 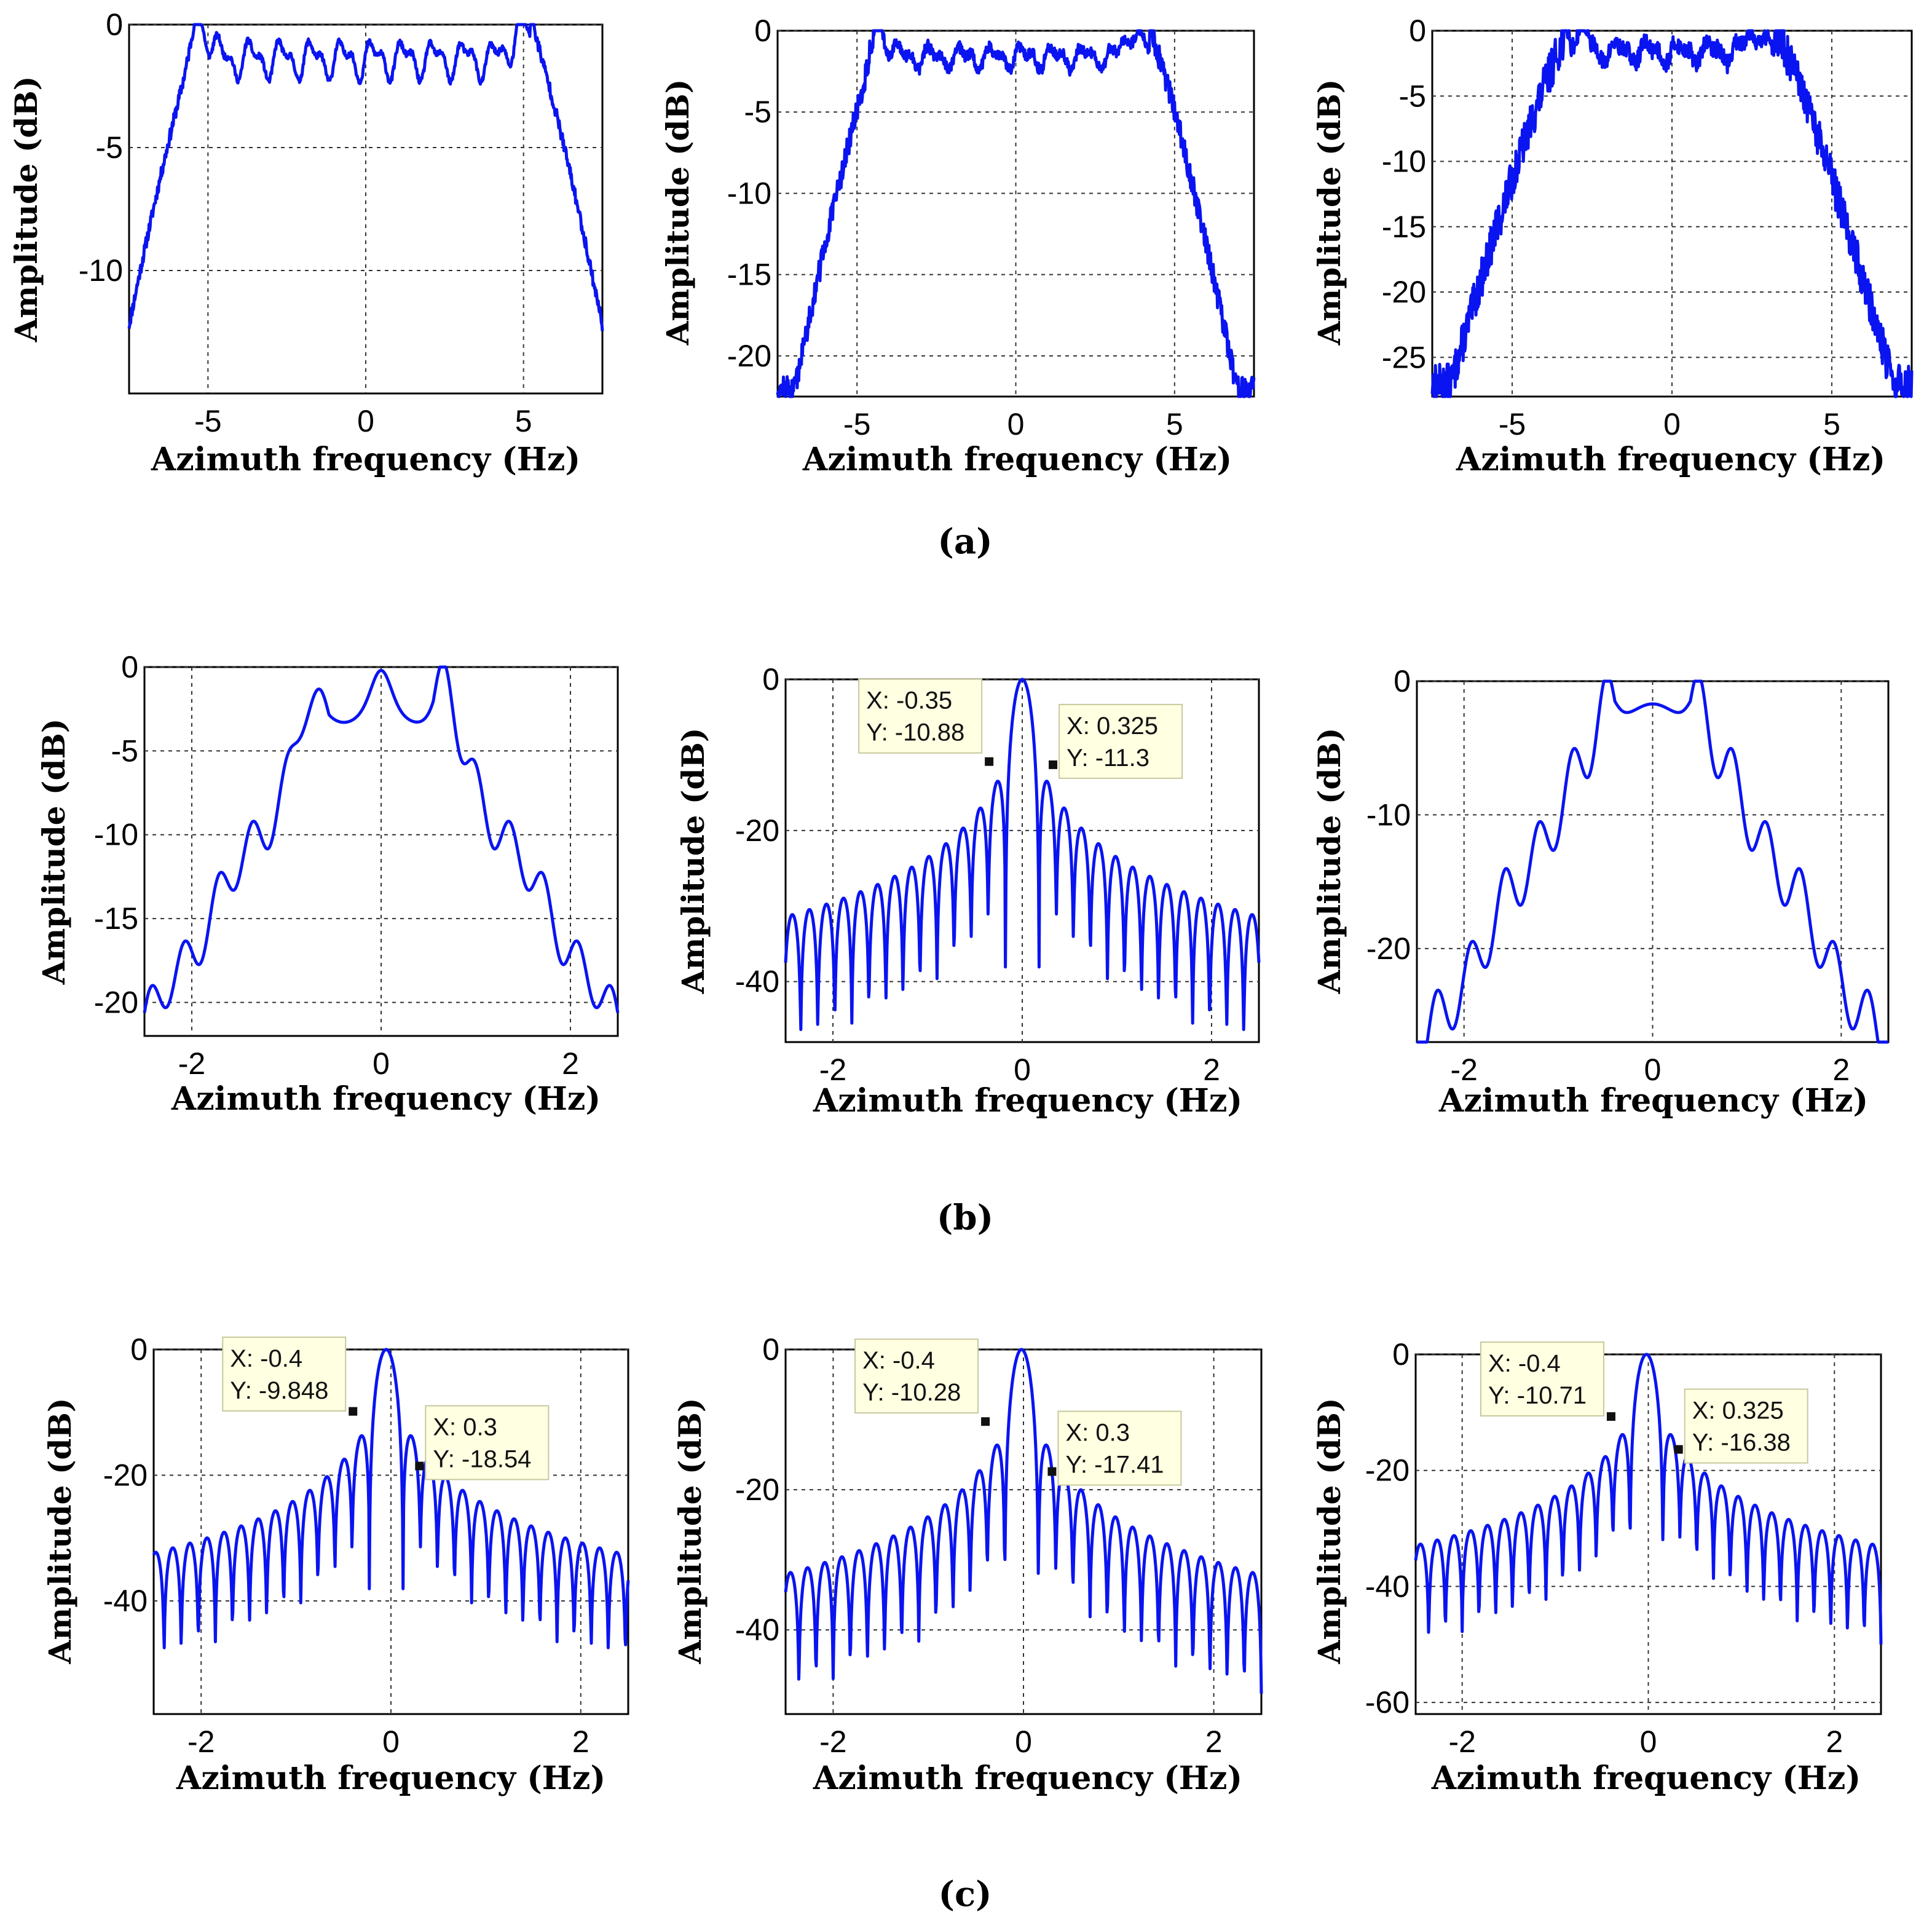 What do you see at coordinates (482, 1459) in the screenshot?
I see `data-tip-y: Y: -18.54` at bounding box center [482, 1459].